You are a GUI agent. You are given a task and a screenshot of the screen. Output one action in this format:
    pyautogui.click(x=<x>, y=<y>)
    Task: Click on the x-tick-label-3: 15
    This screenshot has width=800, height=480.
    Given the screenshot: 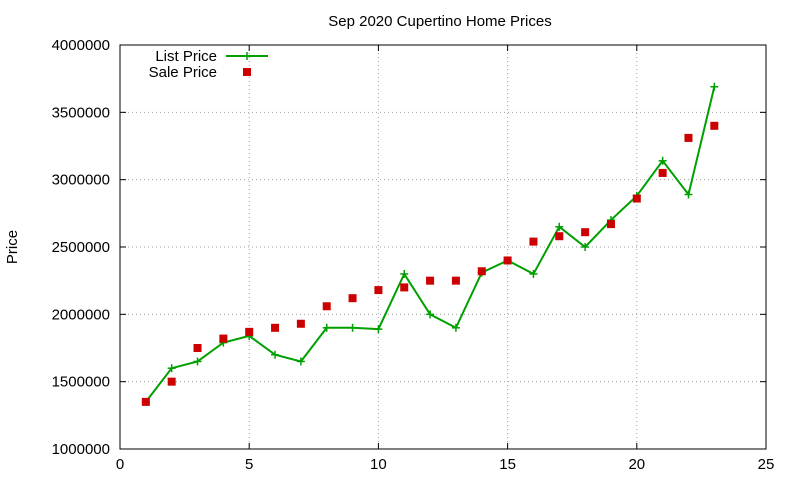 What is the action you would take?
    pyautogui.click(x=507, y=464)
    